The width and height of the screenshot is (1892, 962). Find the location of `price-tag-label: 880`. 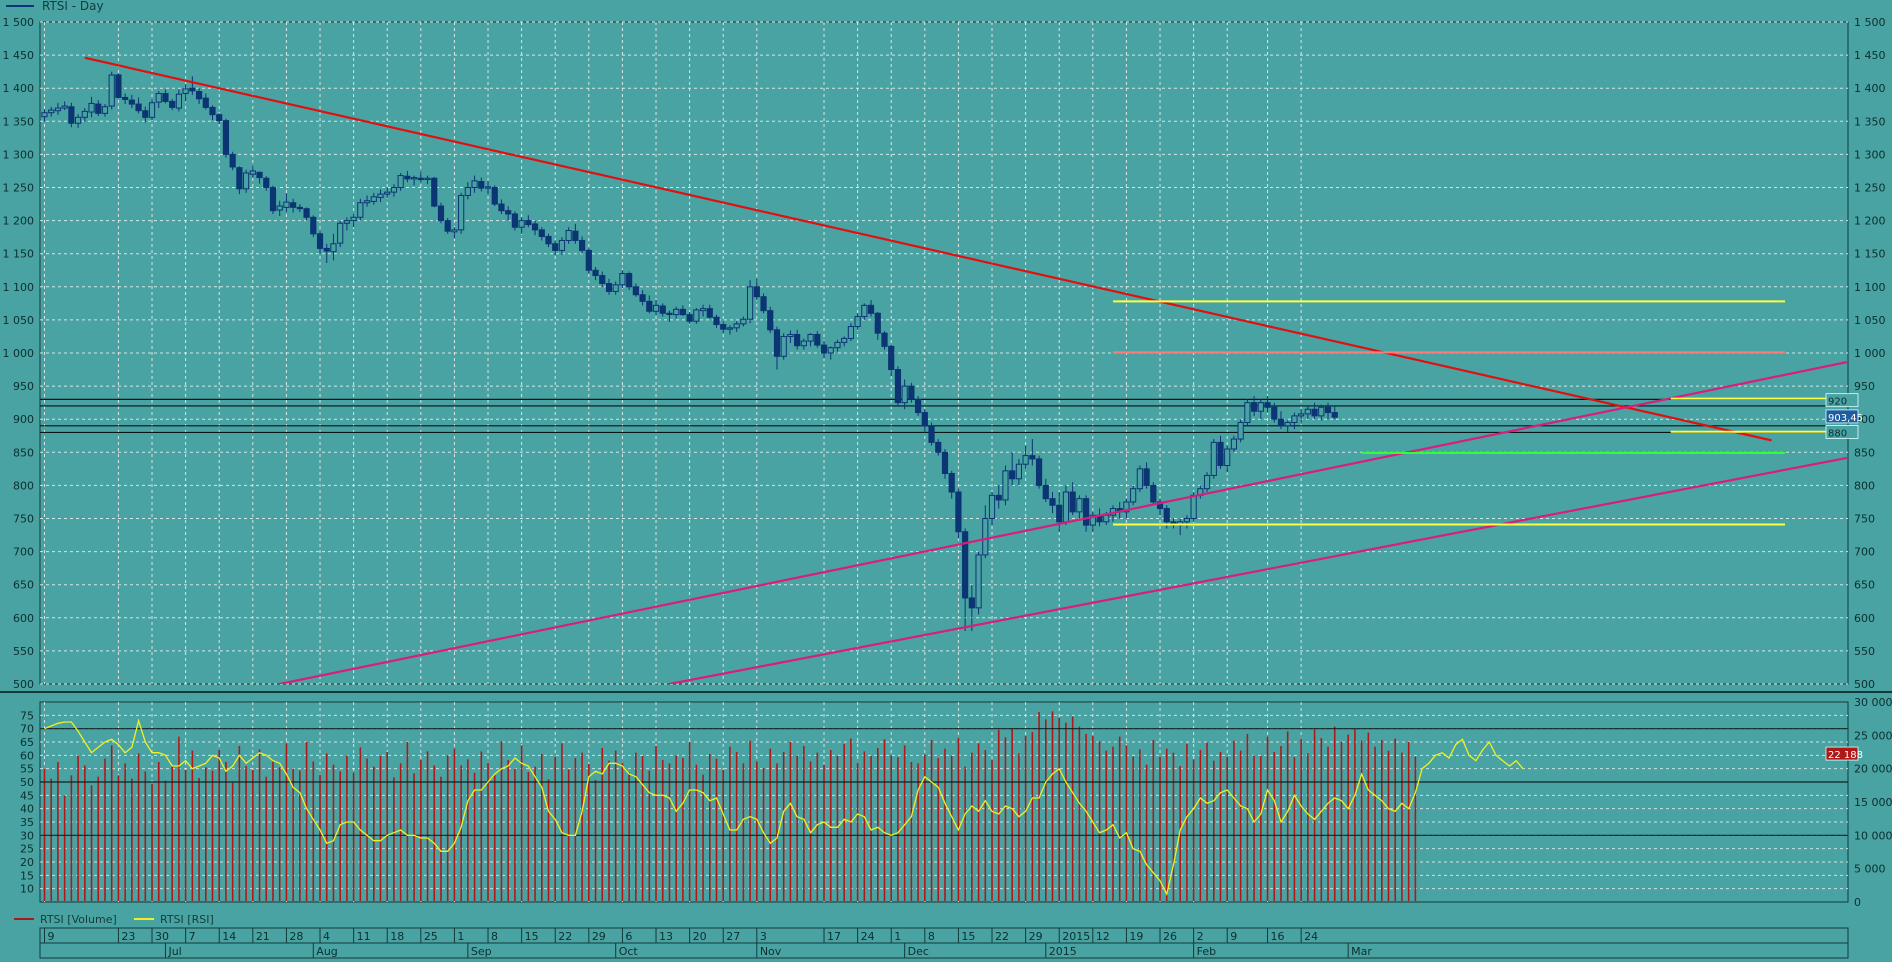

price-tag-label: 880 is located at coordinates (1837, 433).